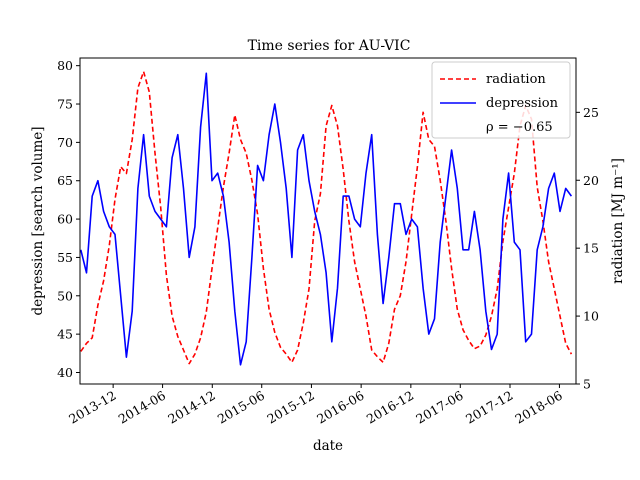  I want to click on correlation-annotation: ρ = −0.65, so click(519, 127).